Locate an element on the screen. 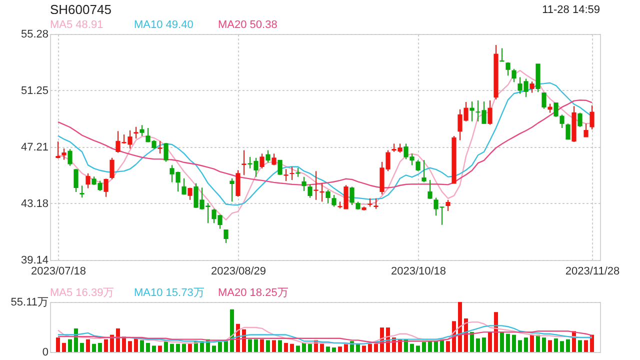  y-tick-label: 43.18 is located at coordinates (34, 204).